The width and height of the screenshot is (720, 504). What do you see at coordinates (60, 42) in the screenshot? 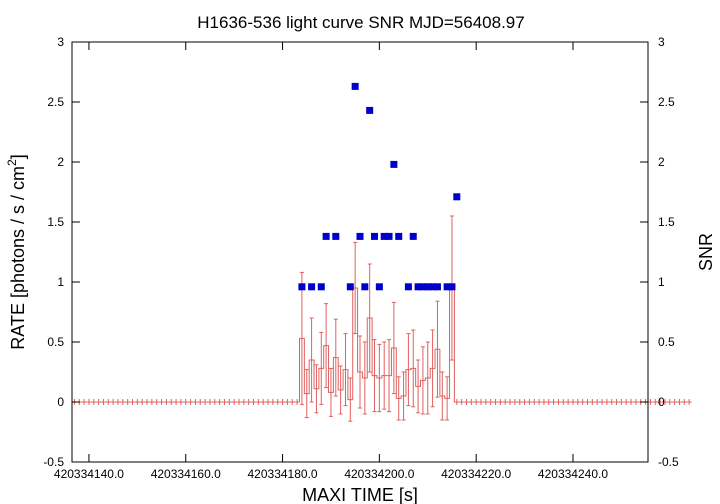
I see `y-tick-label-left-7: 3` at bounding box center [60, 42].